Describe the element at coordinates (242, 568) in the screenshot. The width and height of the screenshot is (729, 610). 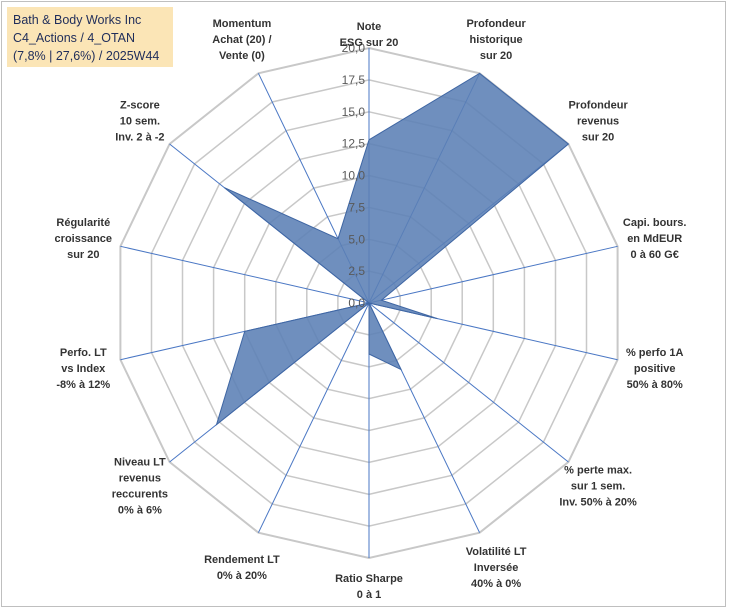
I see `axis-label-8: Rendement LT 0% à 20%` at that location.